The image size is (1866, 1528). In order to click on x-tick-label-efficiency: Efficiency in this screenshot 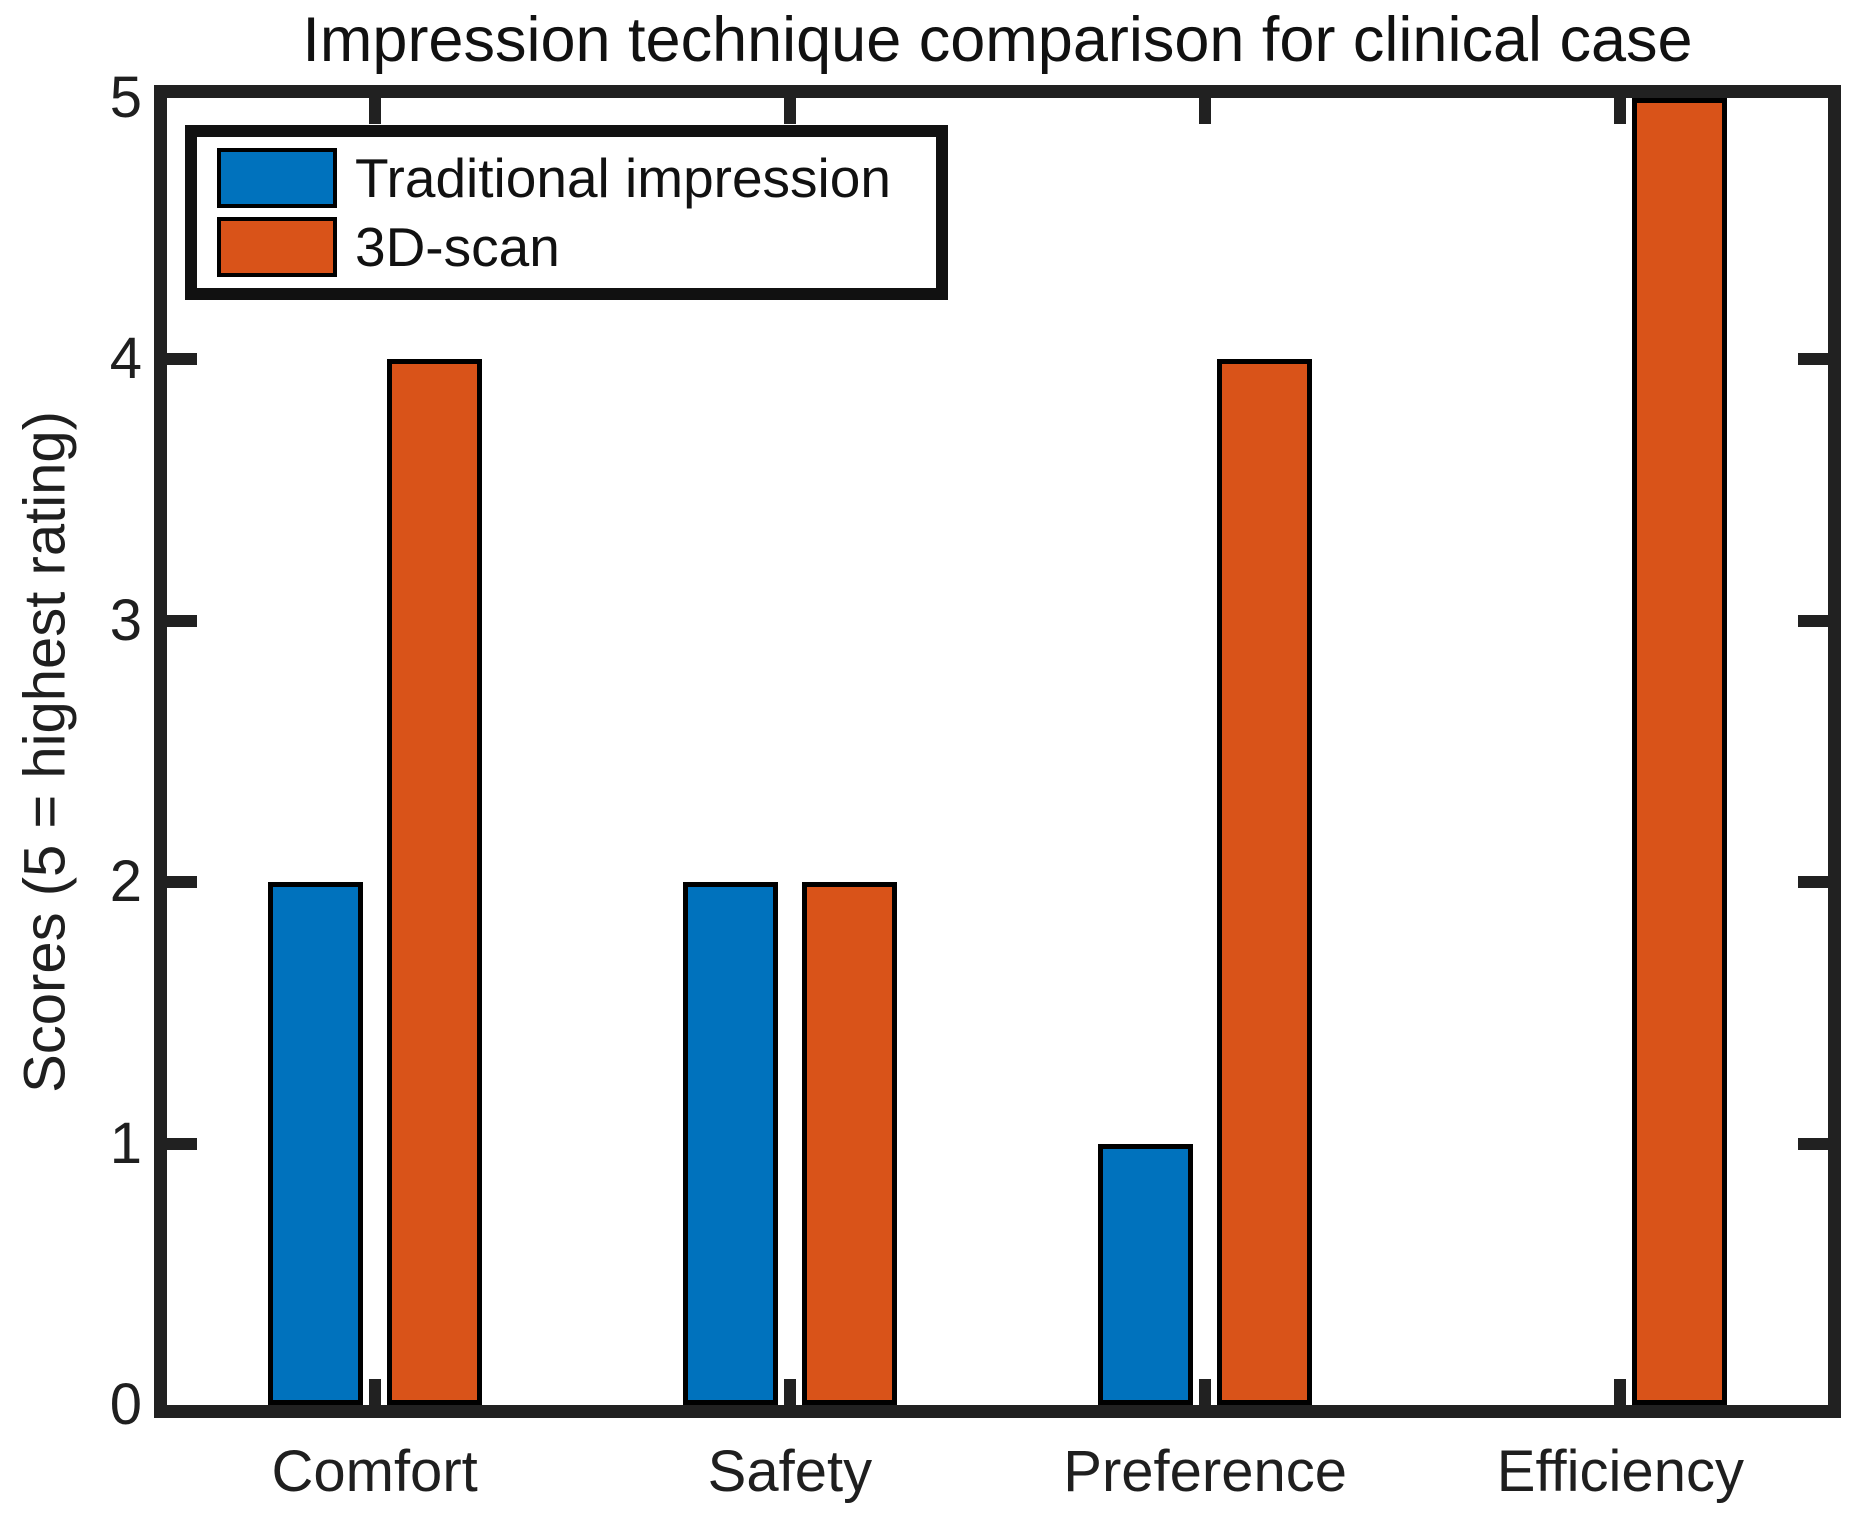, I will do `click(1620, 1471)`.